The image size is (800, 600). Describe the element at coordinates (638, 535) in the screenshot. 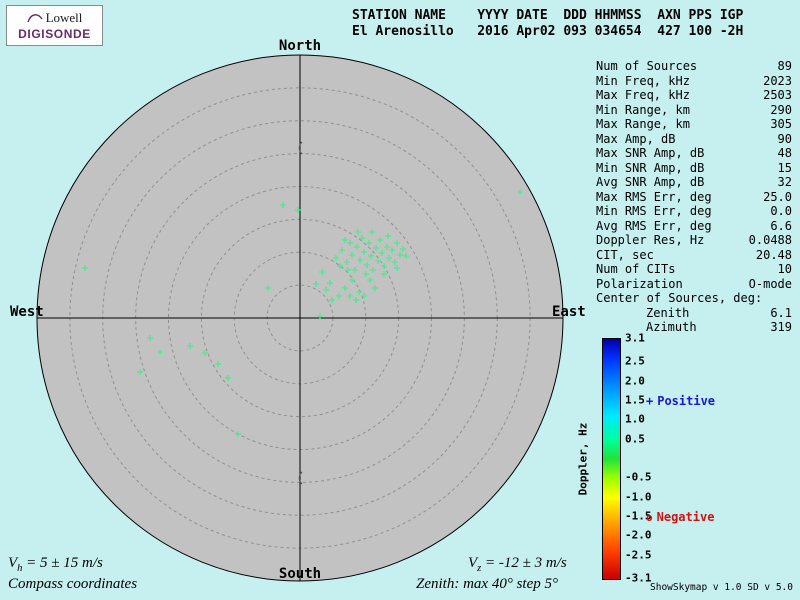

I see `colorbar-tick-label: -2.0` at that location.